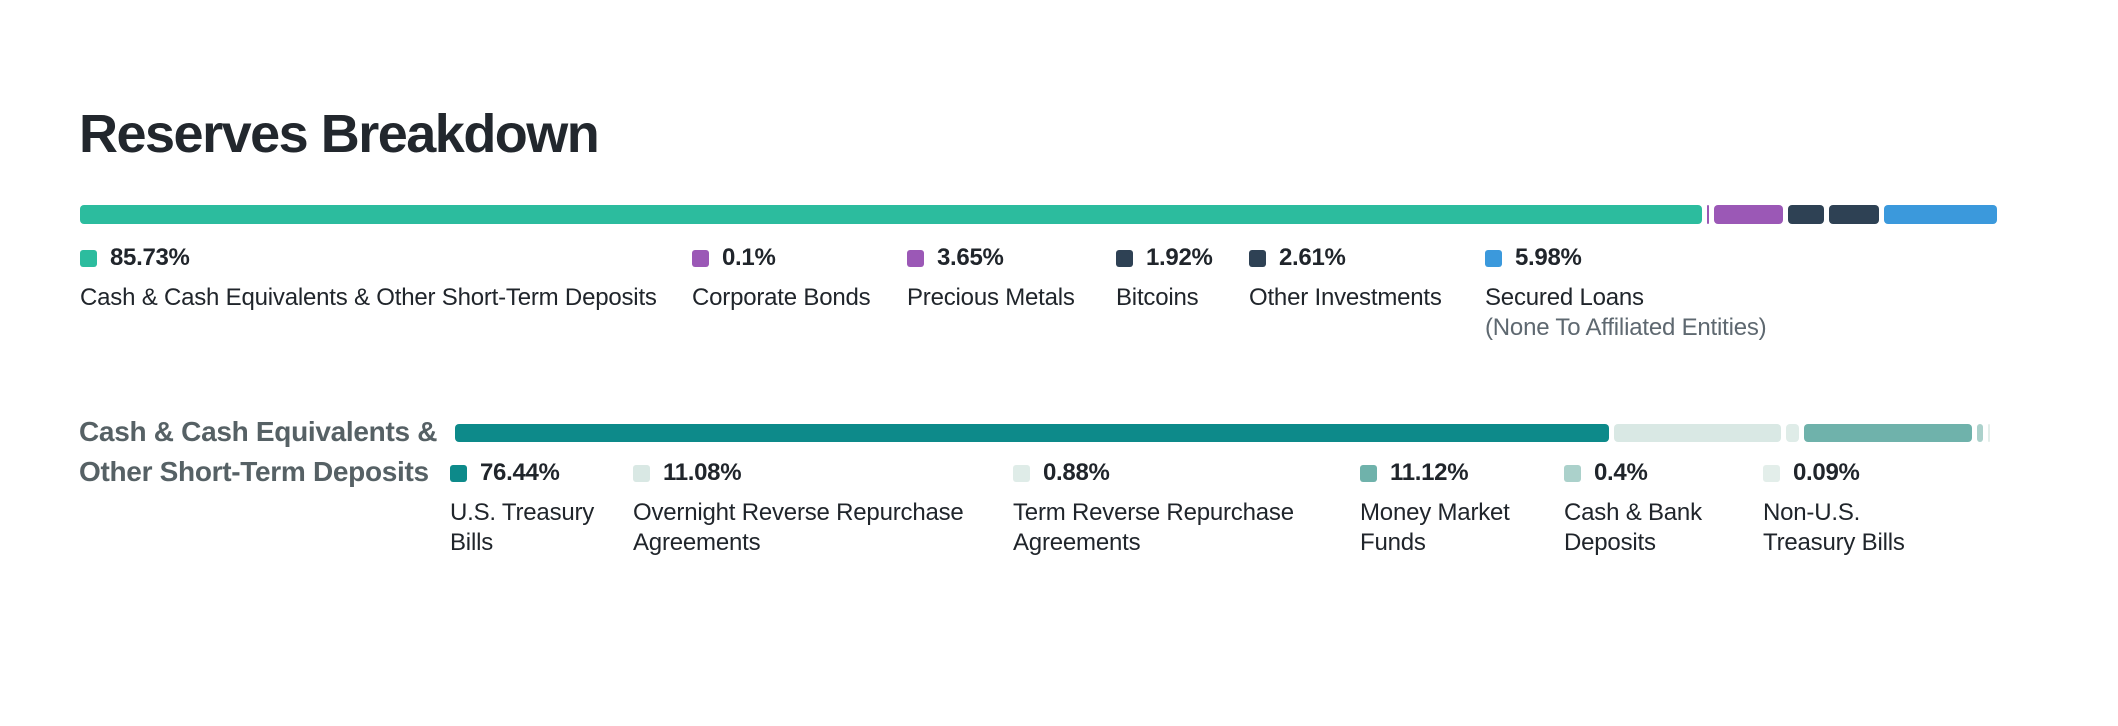  I want to click on legend-percentage: 0.1%, so click(749, 257).